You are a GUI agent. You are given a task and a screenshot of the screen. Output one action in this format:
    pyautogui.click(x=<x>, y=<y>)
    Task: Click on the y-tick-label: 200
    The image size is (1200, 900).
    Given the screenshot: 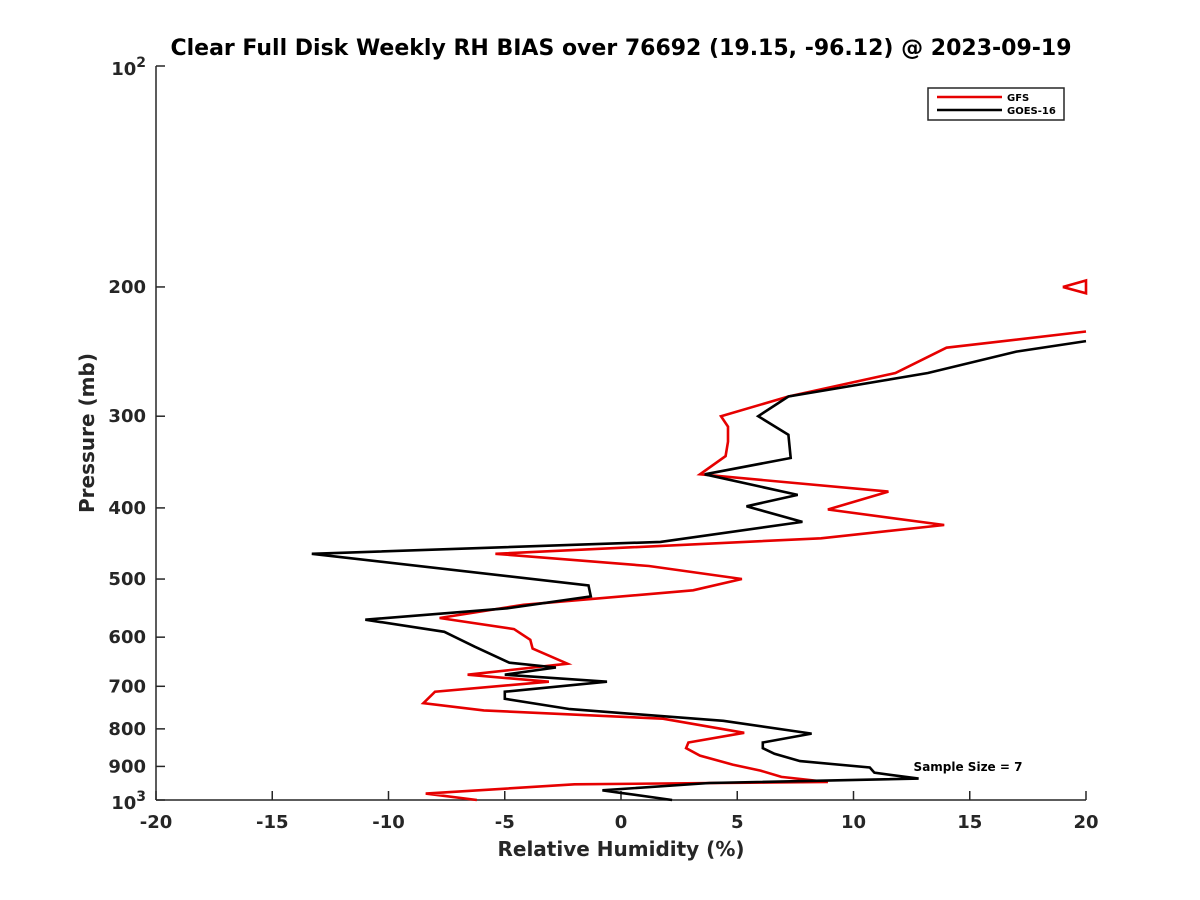 What is the action you would take?
    pyautogui.click(x=127, y=287)
    